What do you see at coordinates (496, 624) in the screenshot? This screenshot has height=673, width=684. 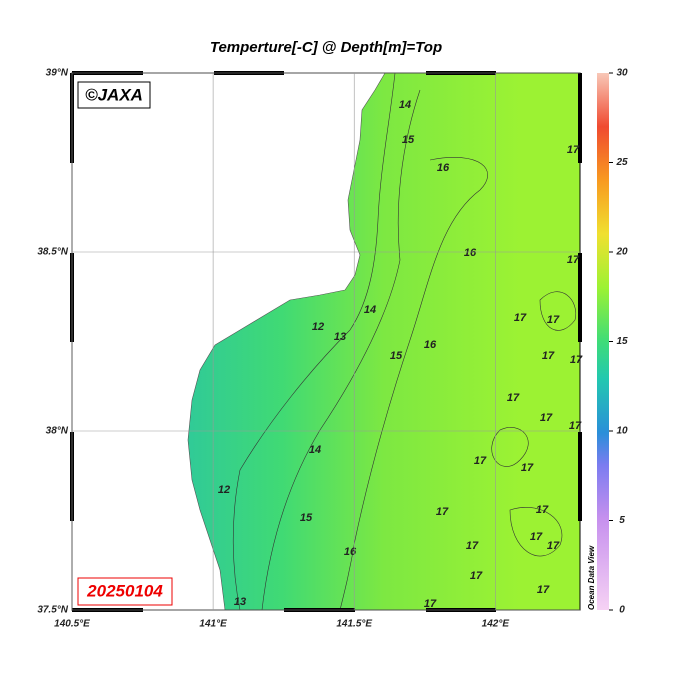 I see `x-tick-label: 142°E` at bounding box center [496, 624].